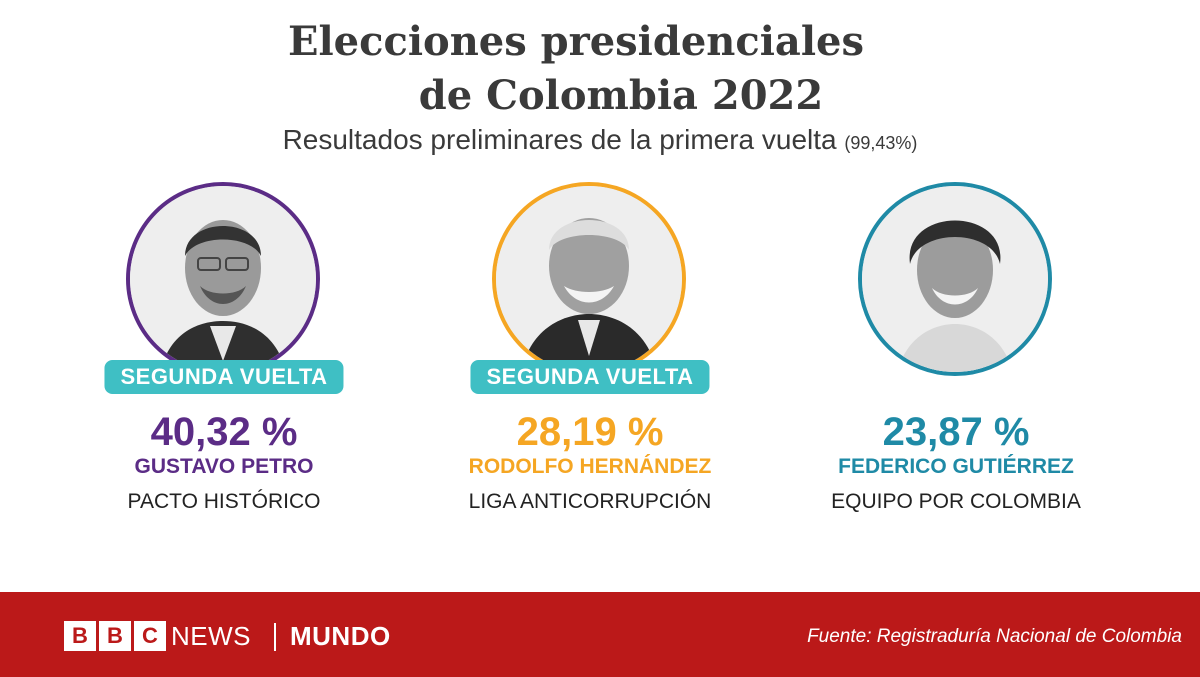  I want to click on footer-divider, so click(275, 637).